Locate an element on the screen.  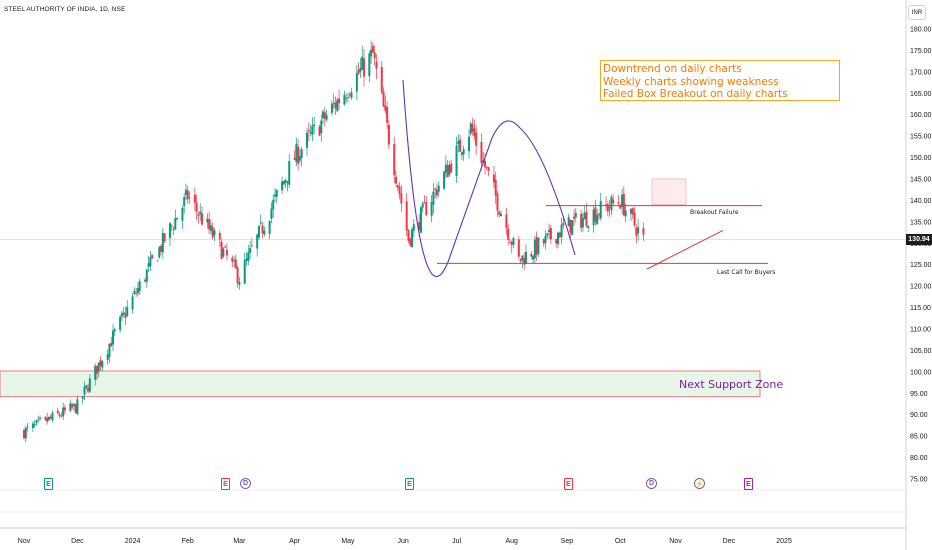
x-tick-label: Dec is located at coordinates (77, 541).